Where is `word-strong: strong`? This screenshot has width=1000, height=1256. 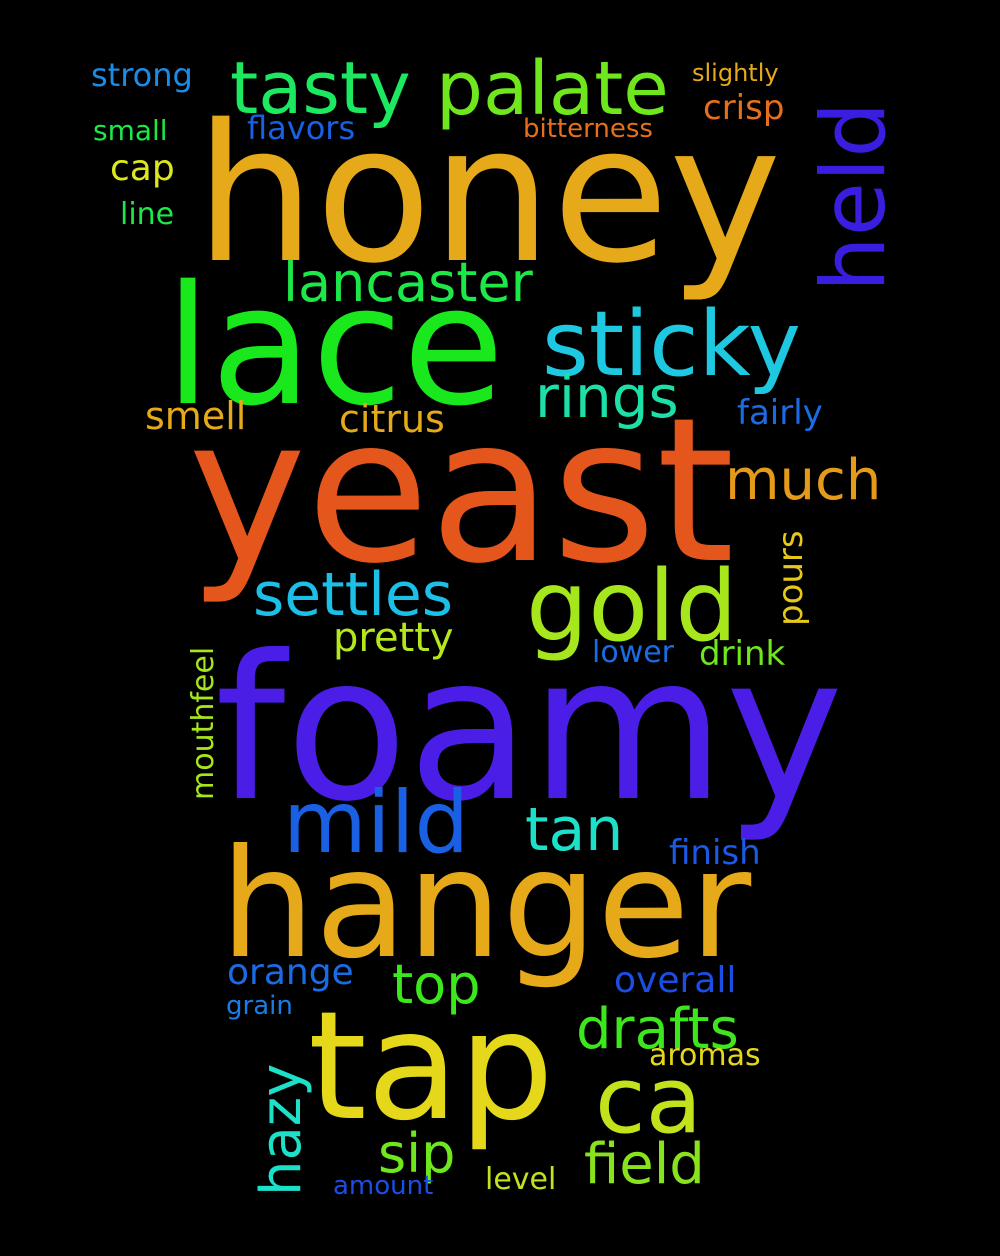
word-strong: strong is located at coordinates (142, 75).